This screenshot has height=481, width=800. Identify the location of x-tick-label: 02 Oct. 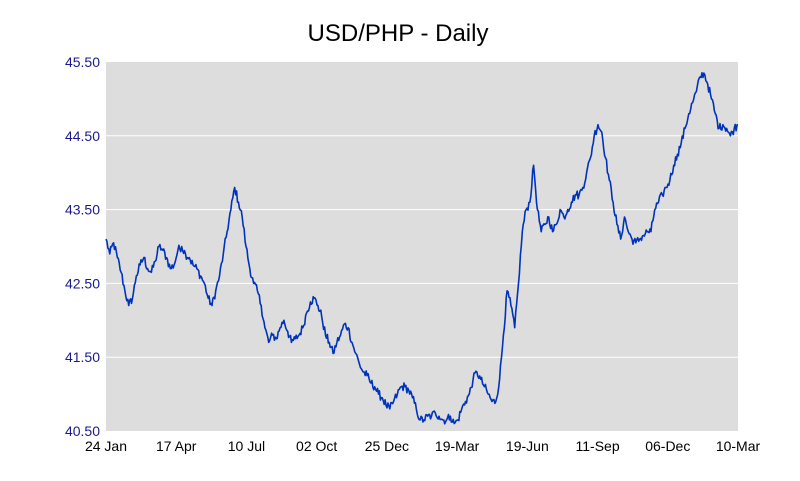
(316, 446).